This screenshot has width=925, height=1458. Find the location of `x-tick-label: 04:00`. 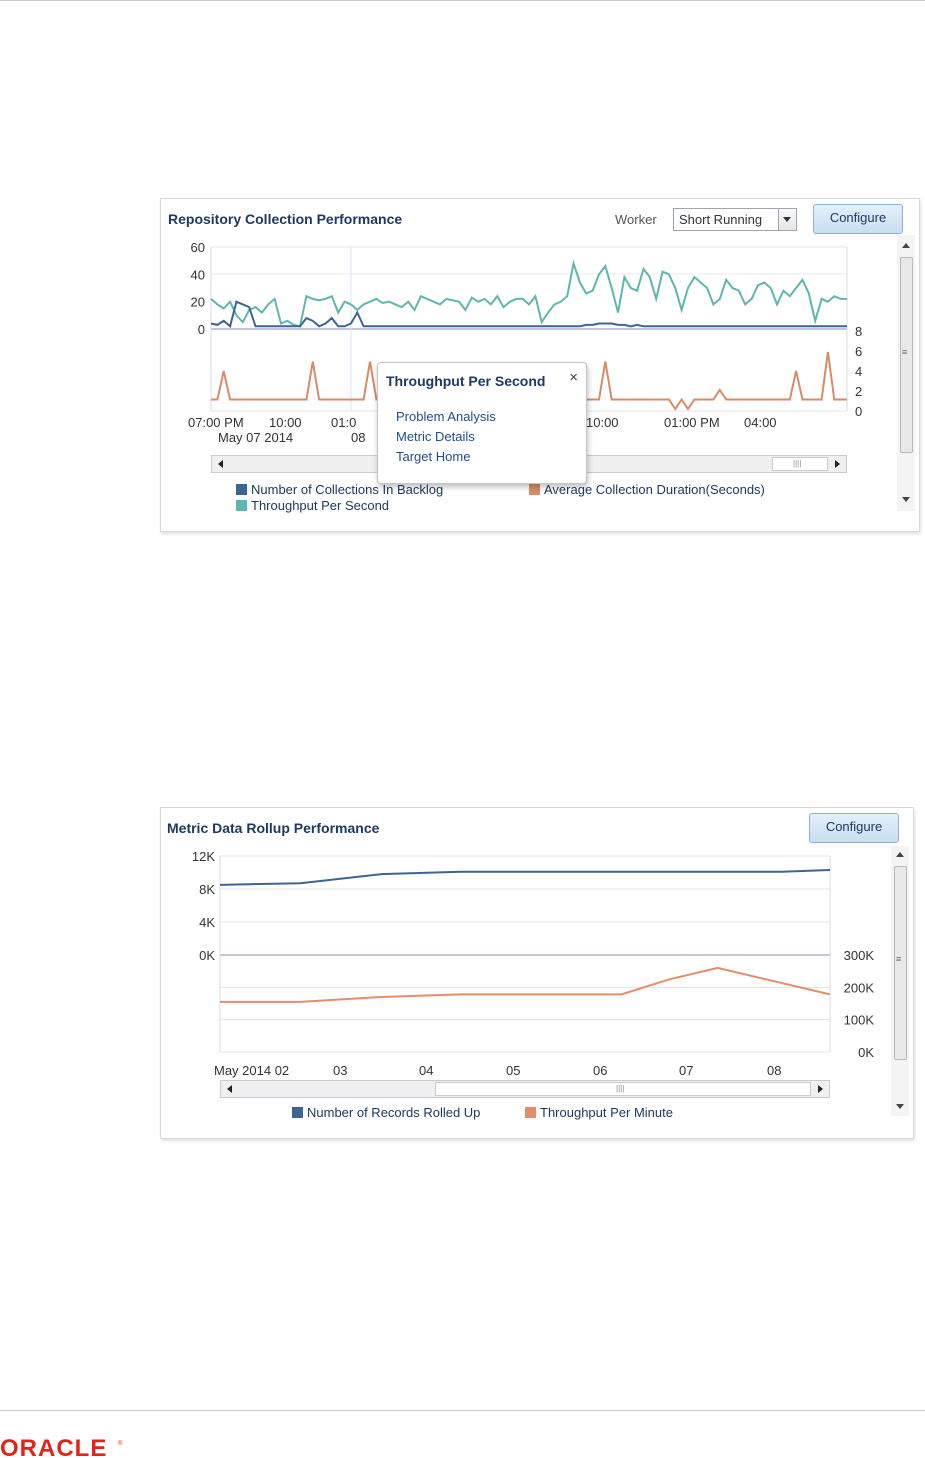

x-tick-label: 04:00 is located at coordinates (760, 422).